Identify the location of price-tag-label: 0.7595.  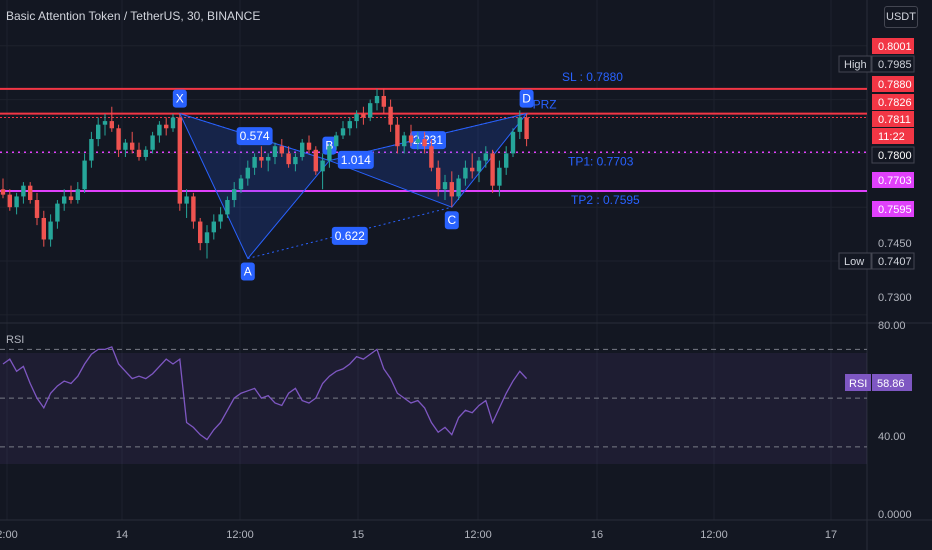
(895, 210).